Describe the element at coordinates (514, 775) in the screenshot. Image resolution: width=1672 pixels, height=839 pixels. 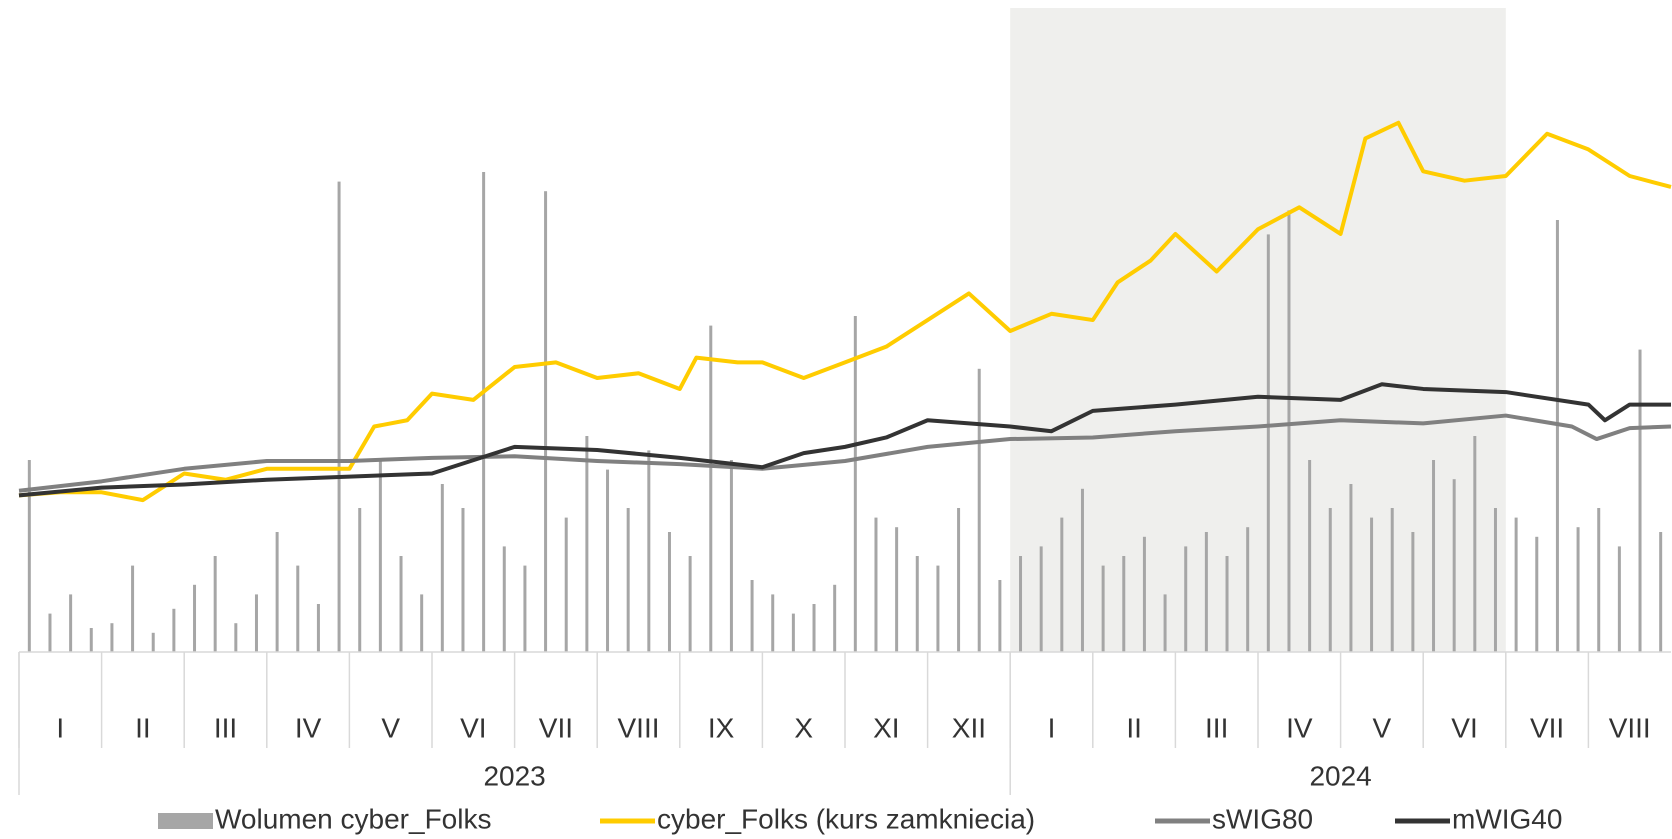
I see `year-label: 2023` at that location.